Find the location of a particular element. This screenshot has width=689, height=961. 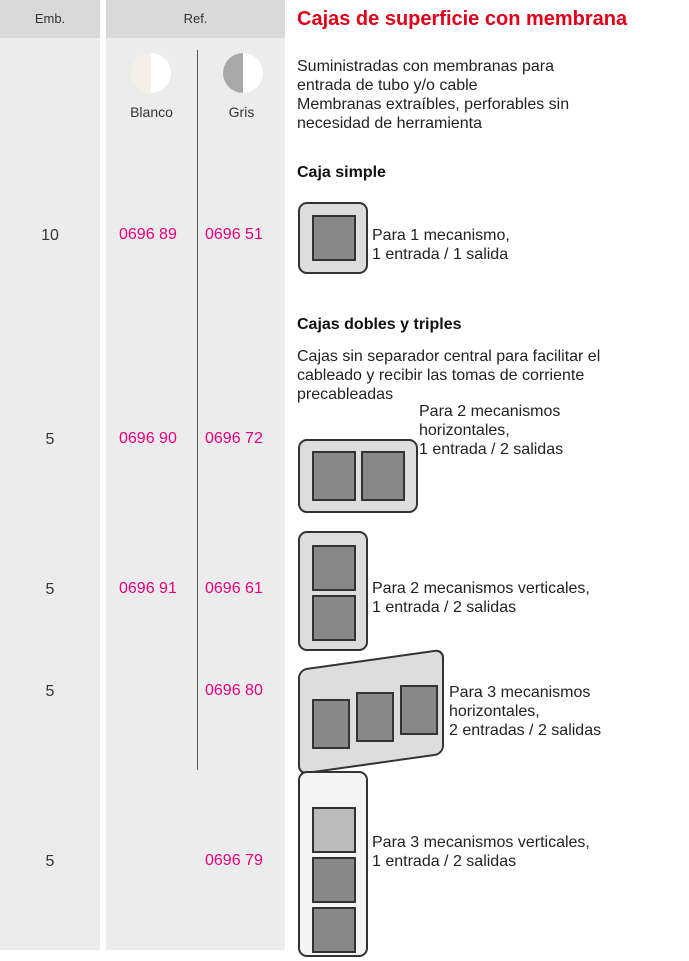

finish-label: Gris is located at coordinates (241, 112).